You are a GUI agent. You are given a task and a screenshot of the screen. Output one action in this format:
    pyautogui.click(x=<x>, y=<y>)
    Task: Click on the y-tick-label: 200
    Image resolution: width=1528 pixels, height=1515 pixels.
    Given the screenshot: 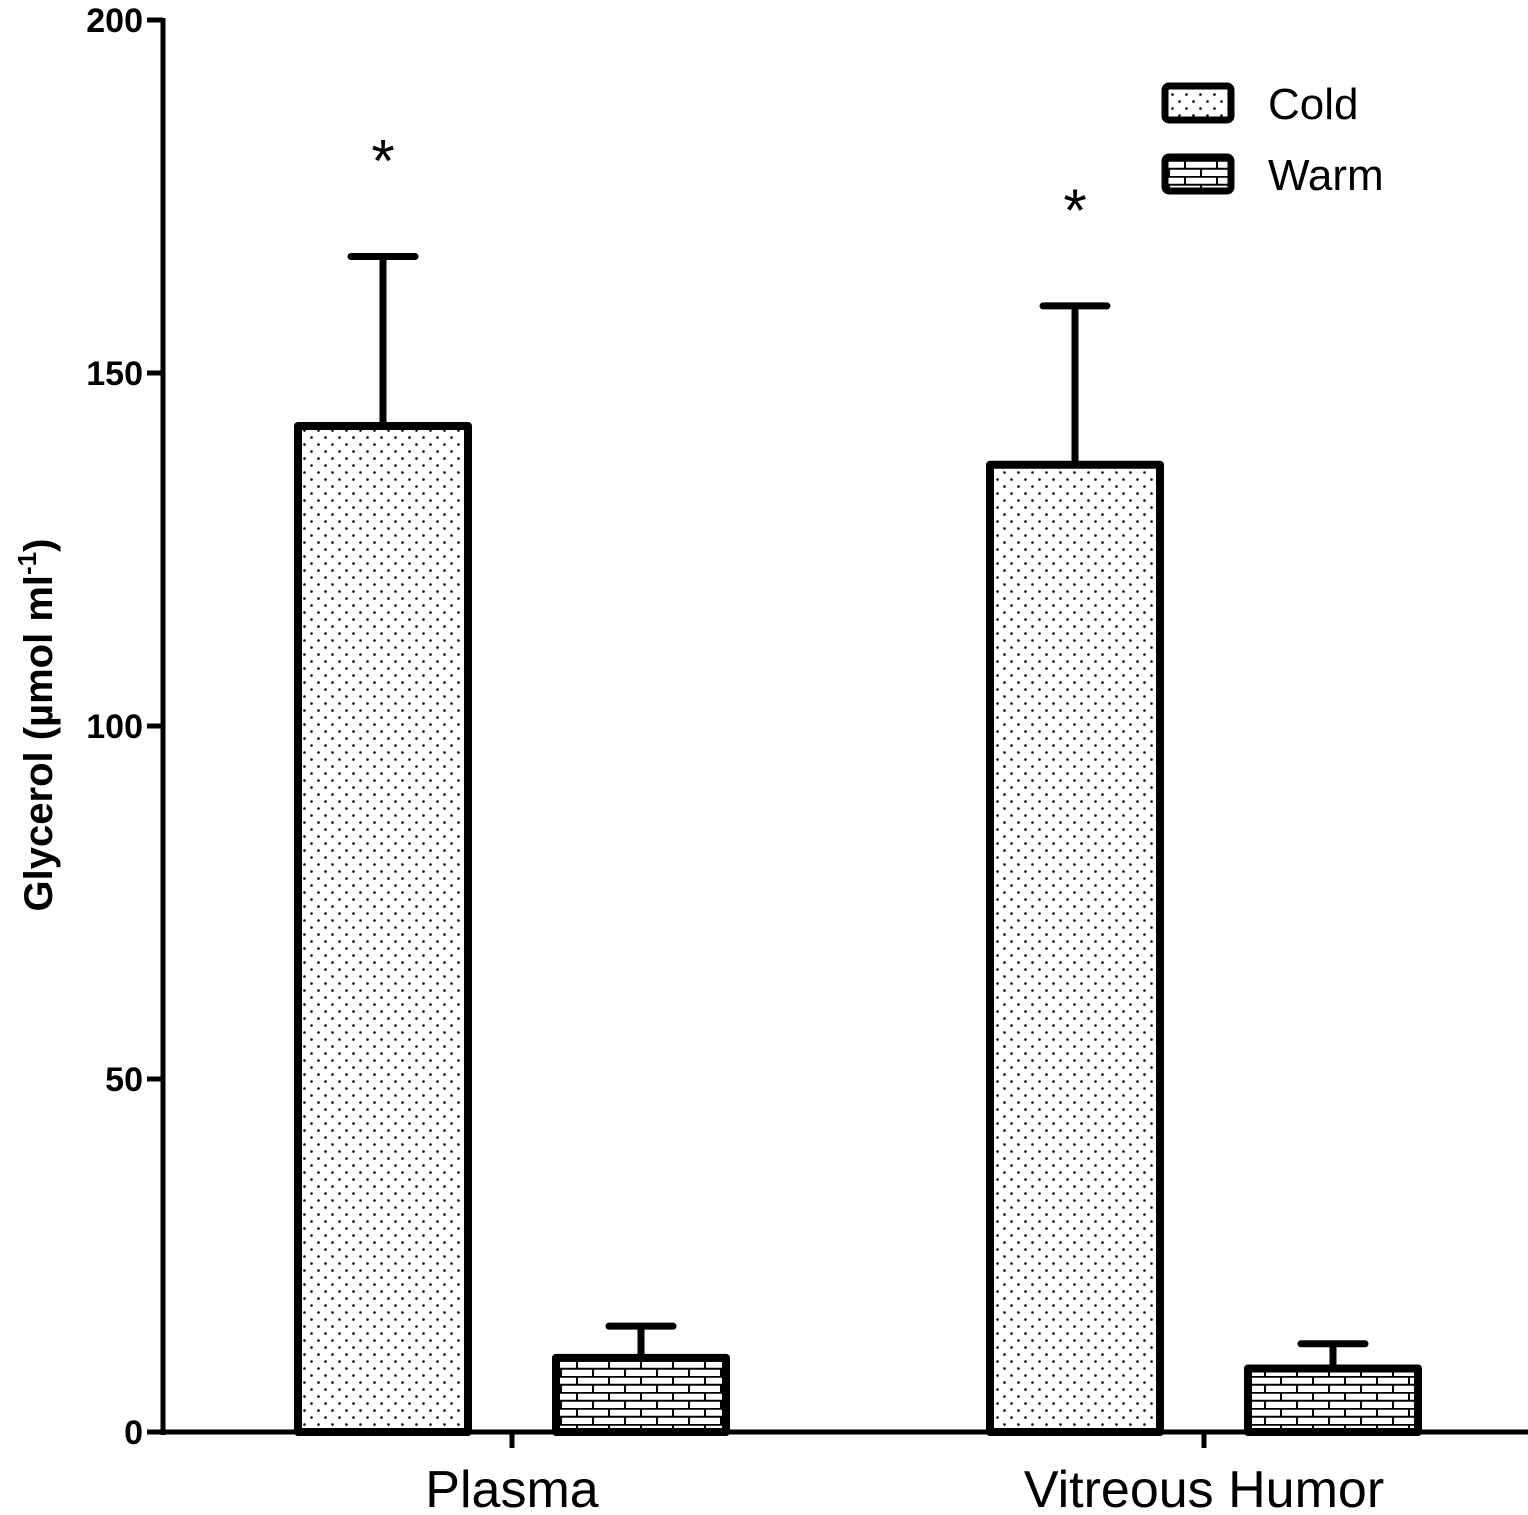 What is the action you would take?
    pyautogui.click(x=114, y=21)
    